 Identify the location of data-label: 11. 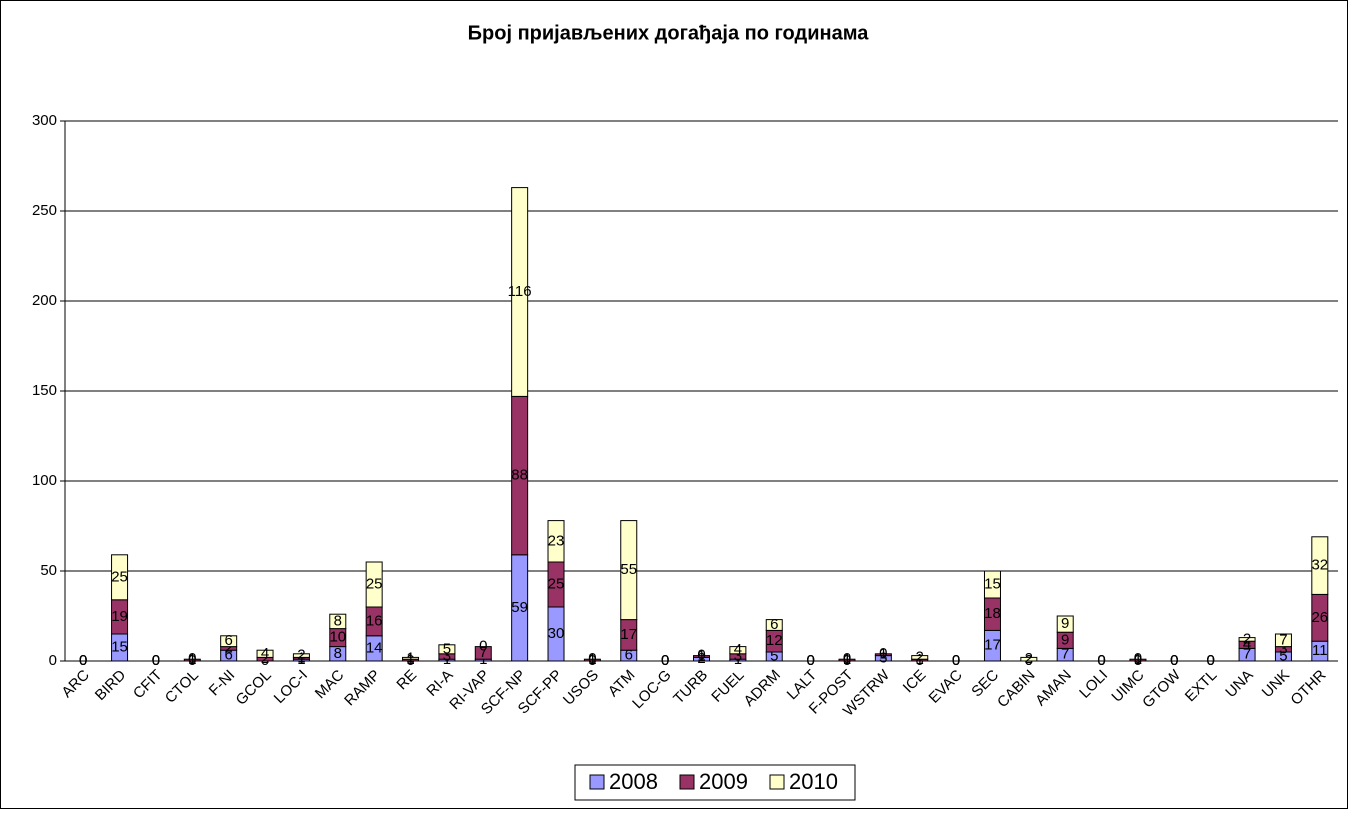
(1320, 650).